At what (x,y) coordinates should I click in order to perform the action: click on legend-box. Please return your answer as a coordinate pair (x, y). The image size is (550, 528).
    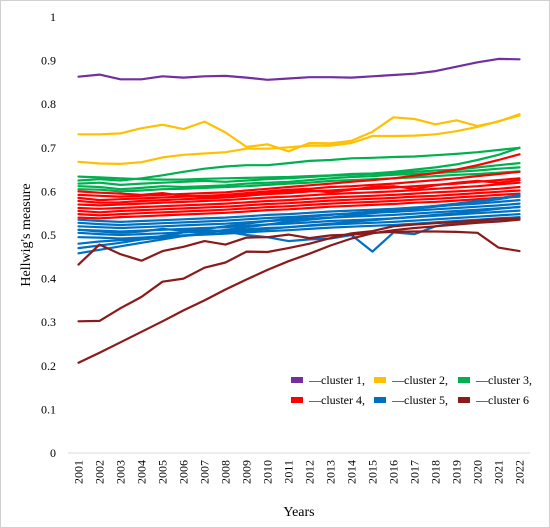
    Looking at the image, I should click on (405, 395).